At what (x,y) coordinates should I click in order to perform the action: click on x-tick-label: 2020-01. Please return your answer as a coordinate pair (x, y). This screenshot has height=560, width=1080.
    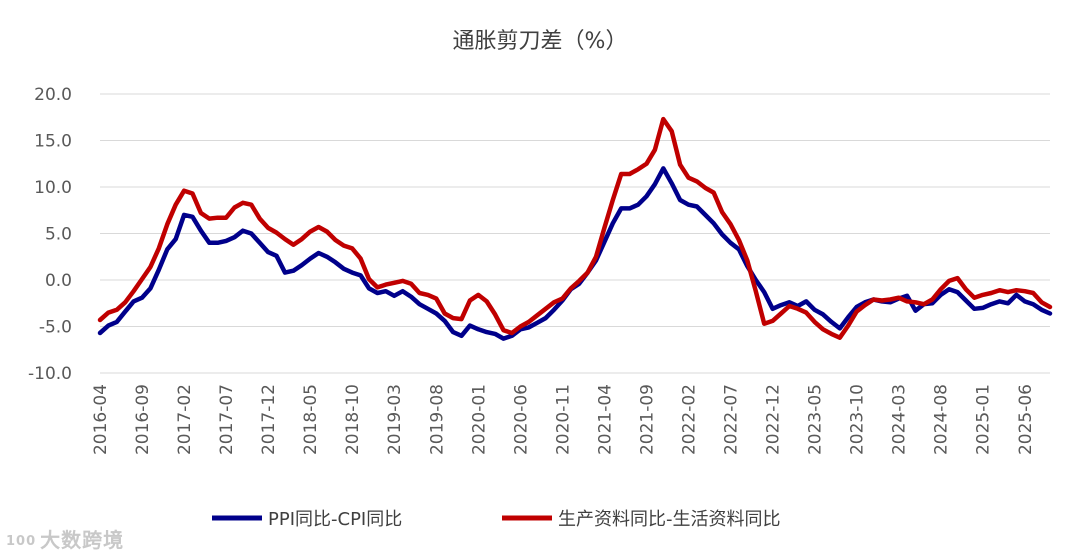
    Looking at the image, I should click on (479, 419).